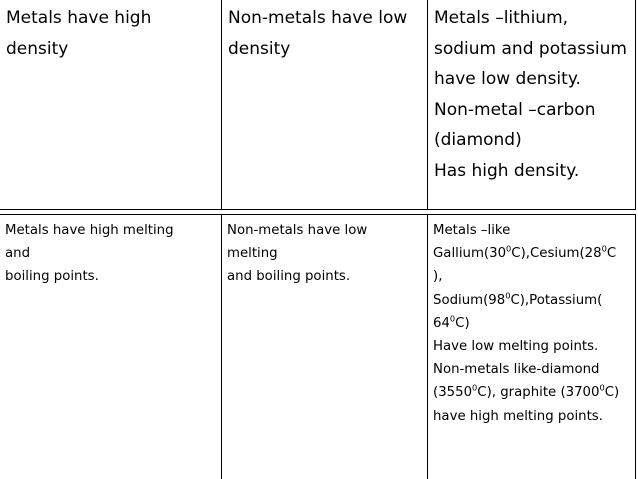  Describe the element at coordinates (515, 109) in the screenshot. I see `cell-text-line: Non-metal –carbon` at that location.